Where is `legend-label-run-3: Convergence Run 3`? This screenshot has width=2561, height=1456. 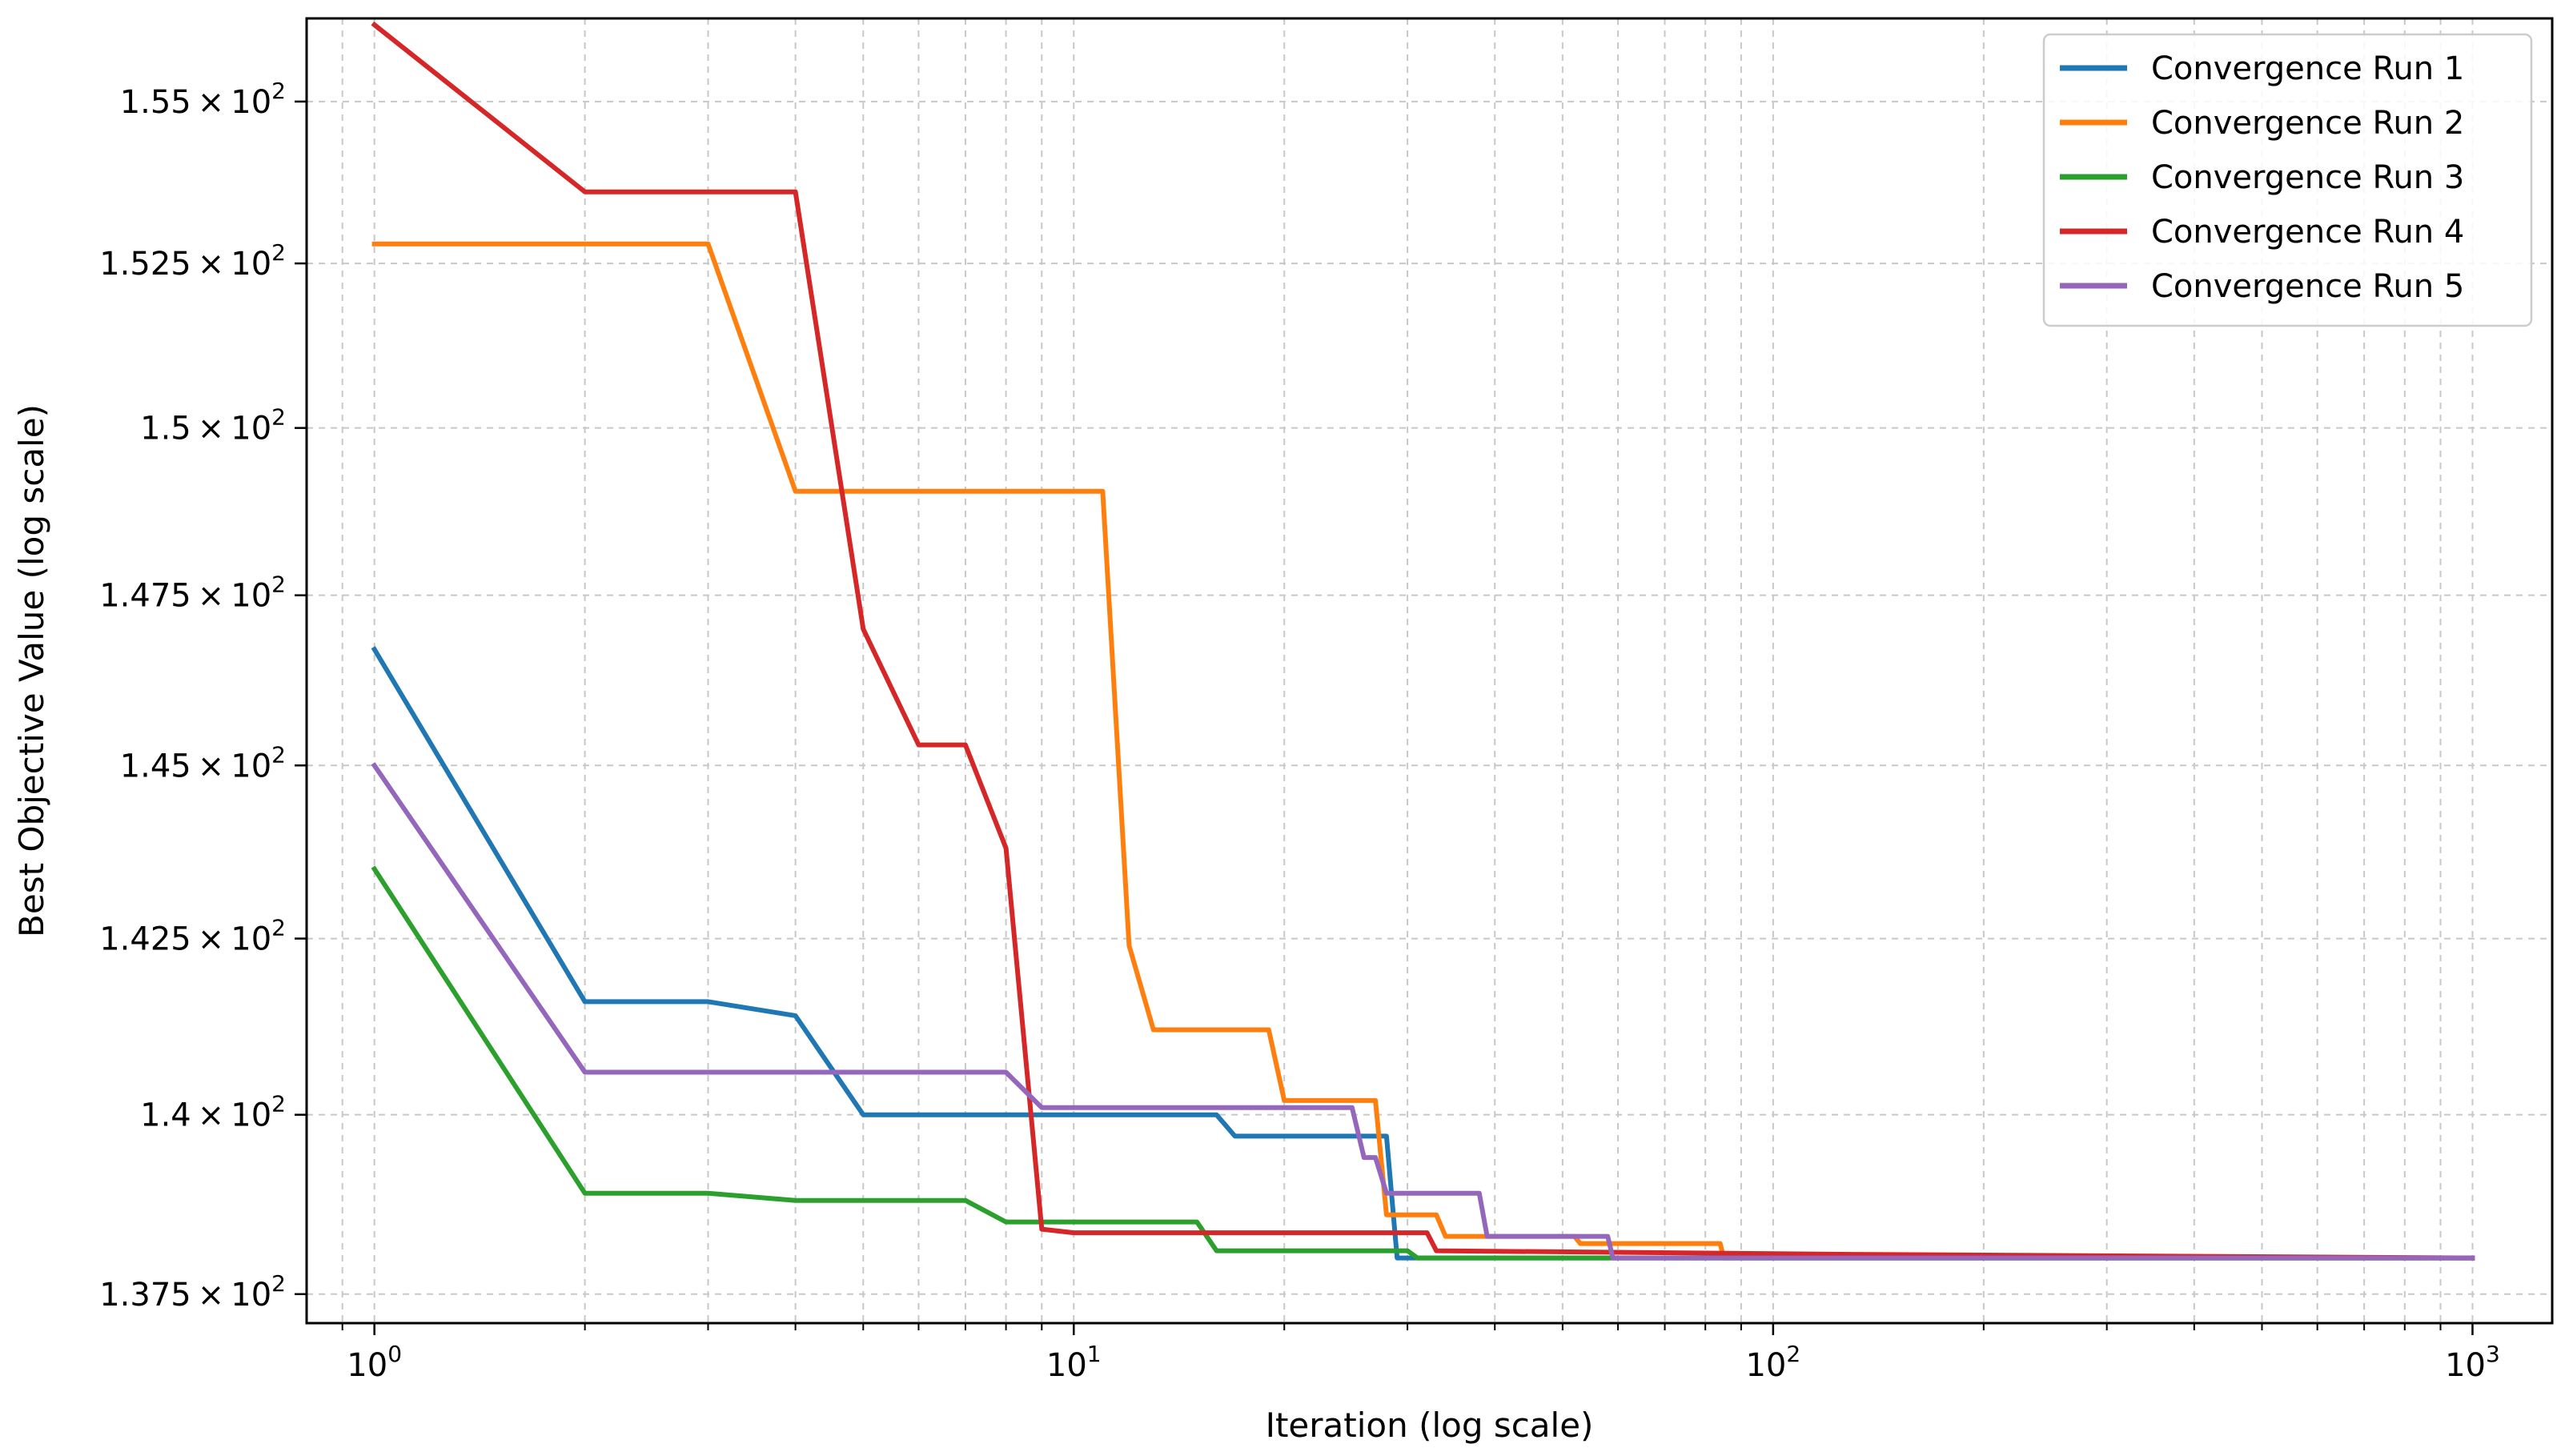 legend-label-run-3: Convergence Run 3 is located at coordinates (2307, 178).